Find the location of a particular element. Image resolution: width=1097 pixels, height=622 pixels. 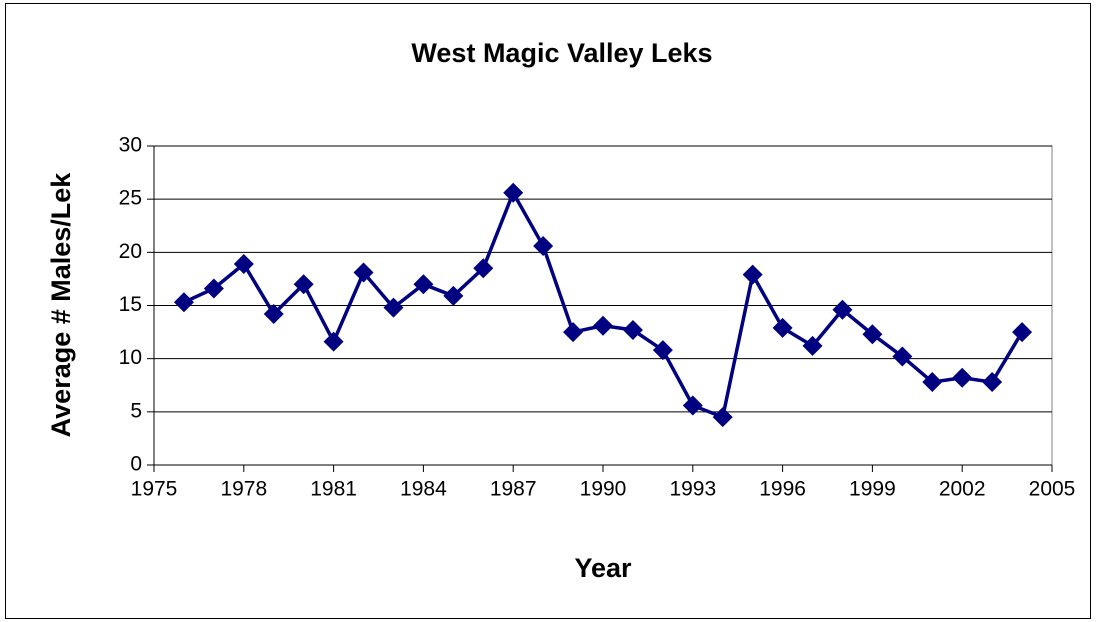

x-tick-label: 1996 is located at coordinates (782, 489).